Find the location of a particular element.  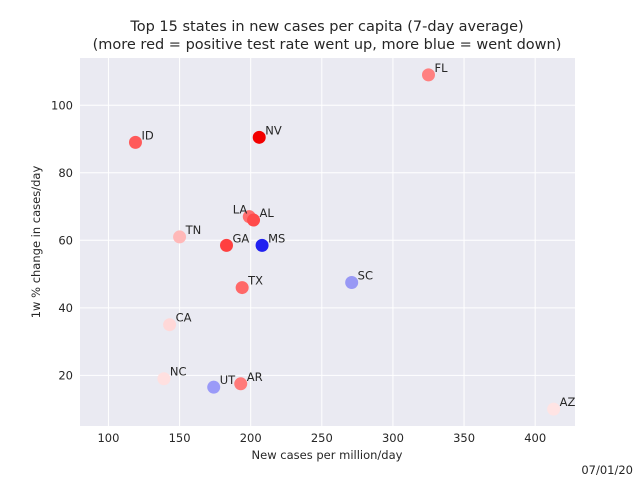

x-tick-label: 250 is located at coordinates (322, 438).